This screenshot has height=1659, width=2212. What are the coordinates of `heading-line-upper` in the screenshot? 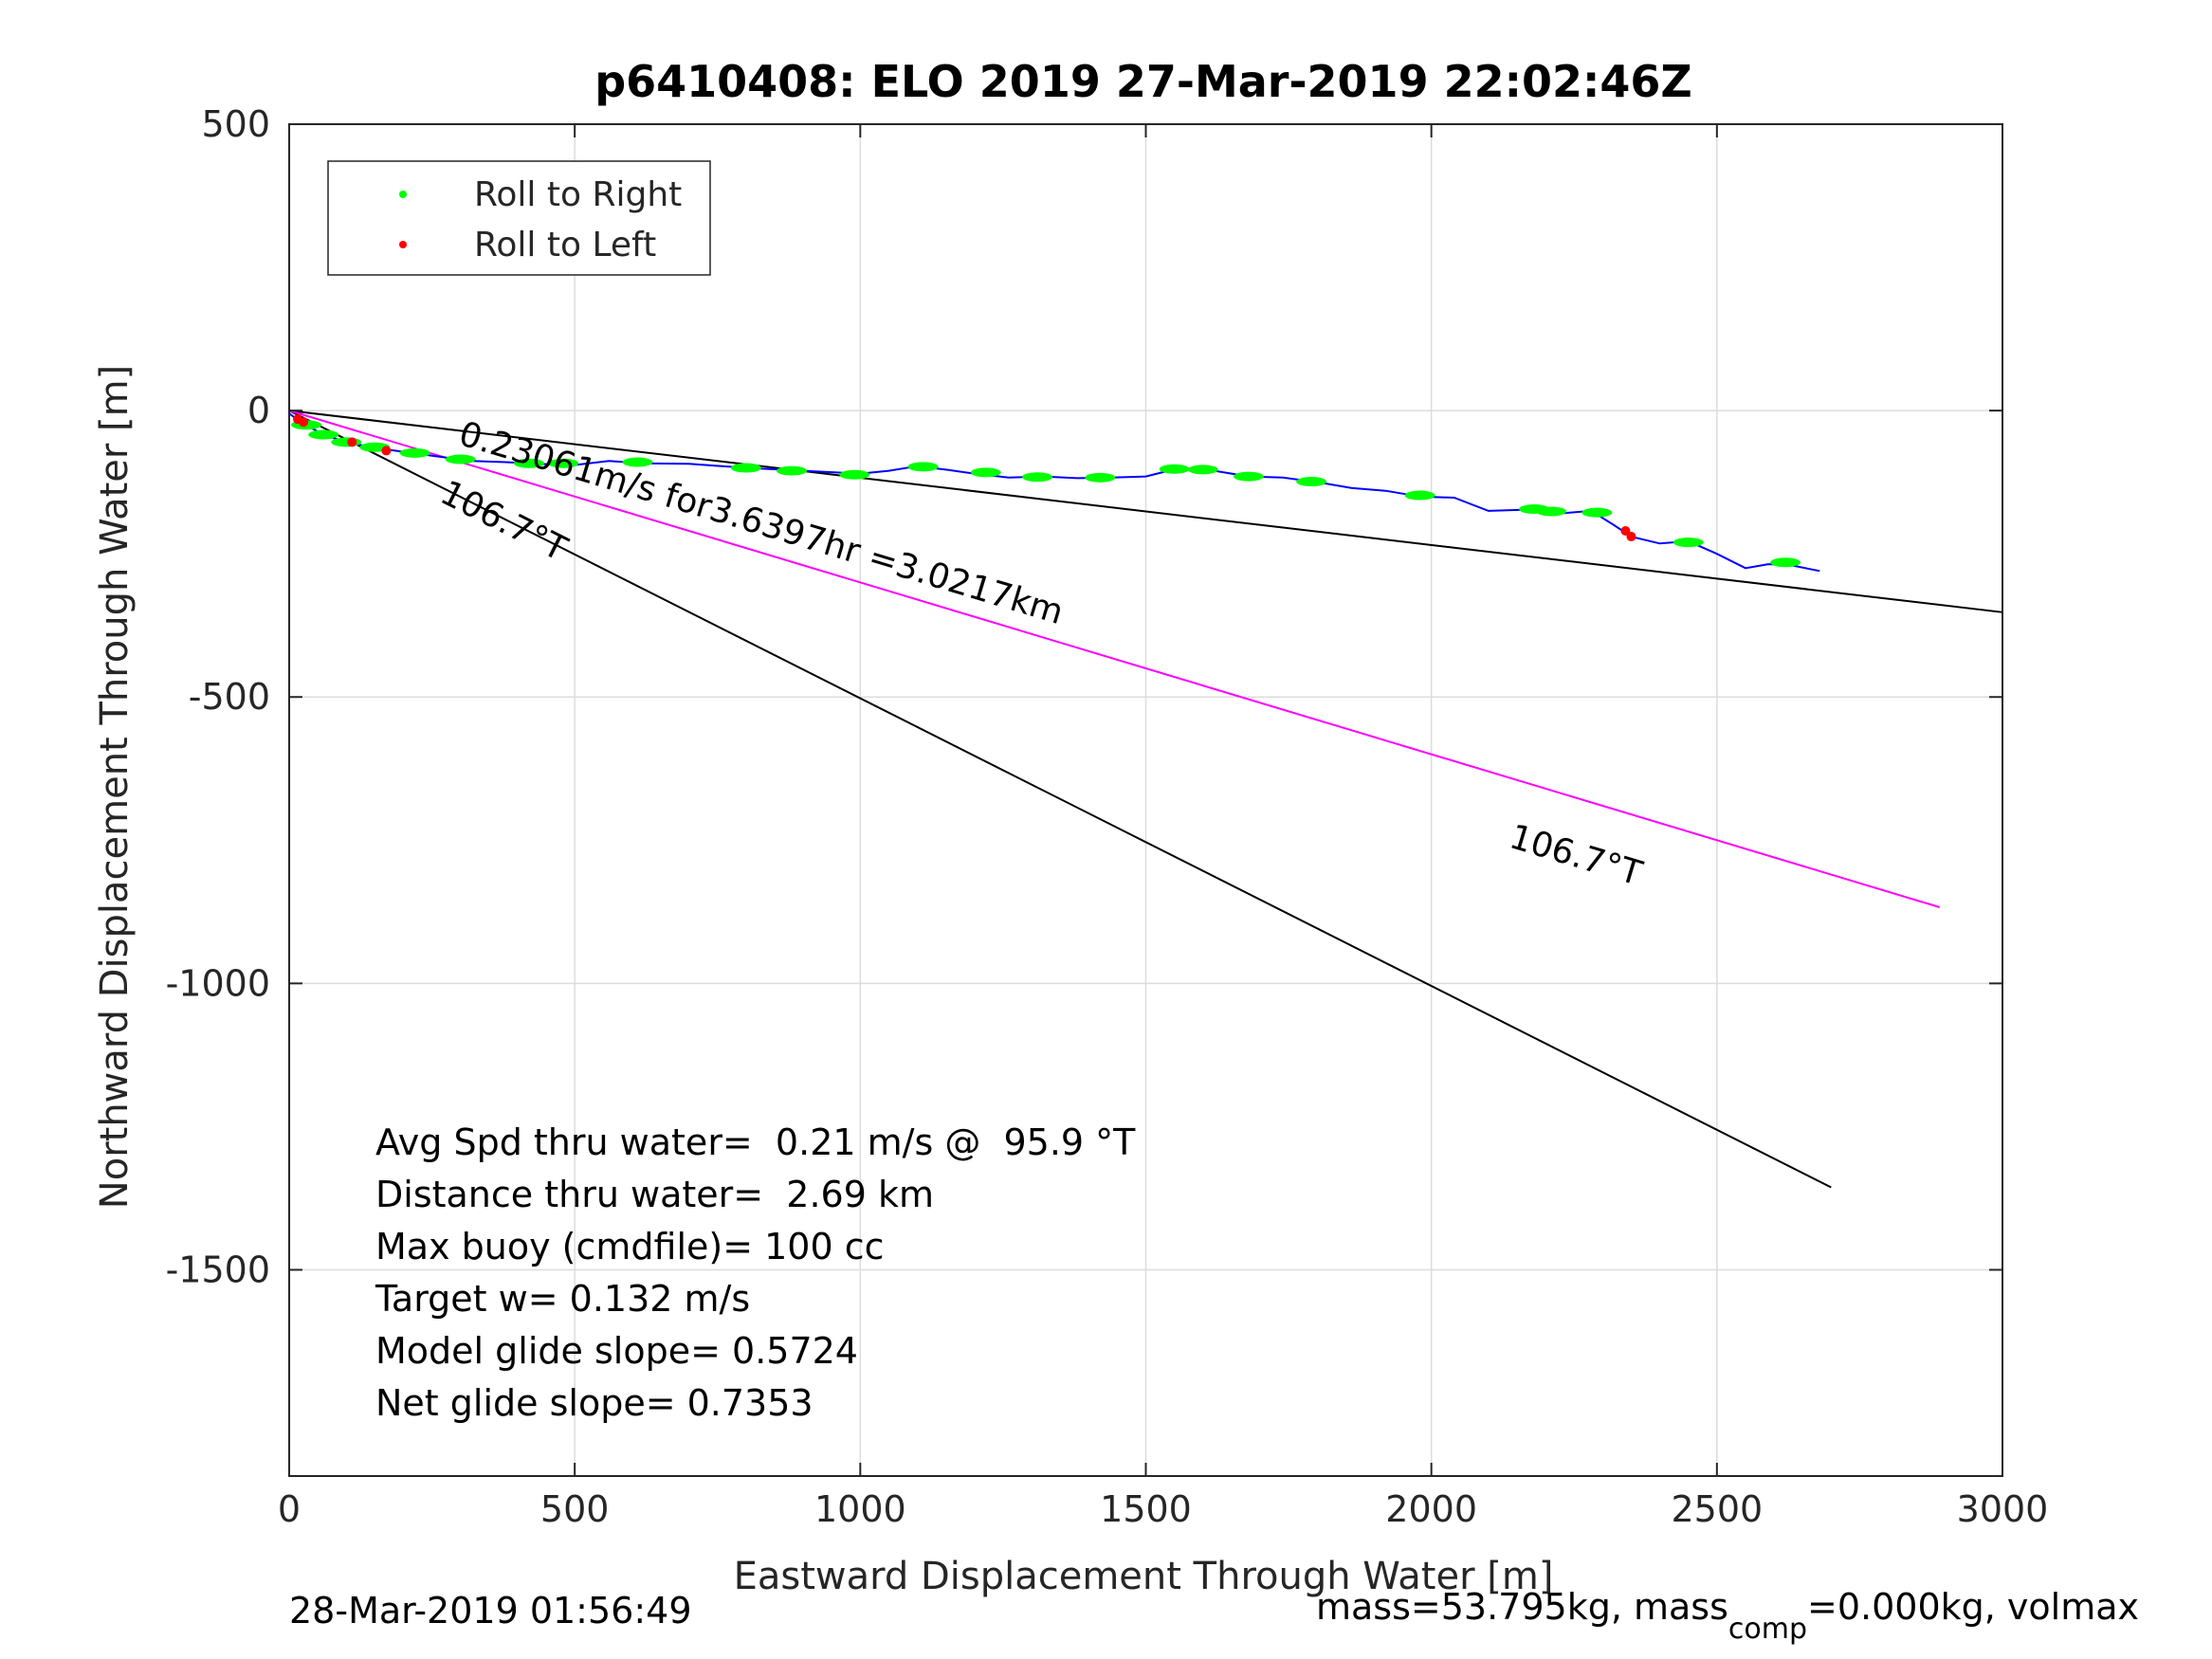 It's located at (1145, 511).